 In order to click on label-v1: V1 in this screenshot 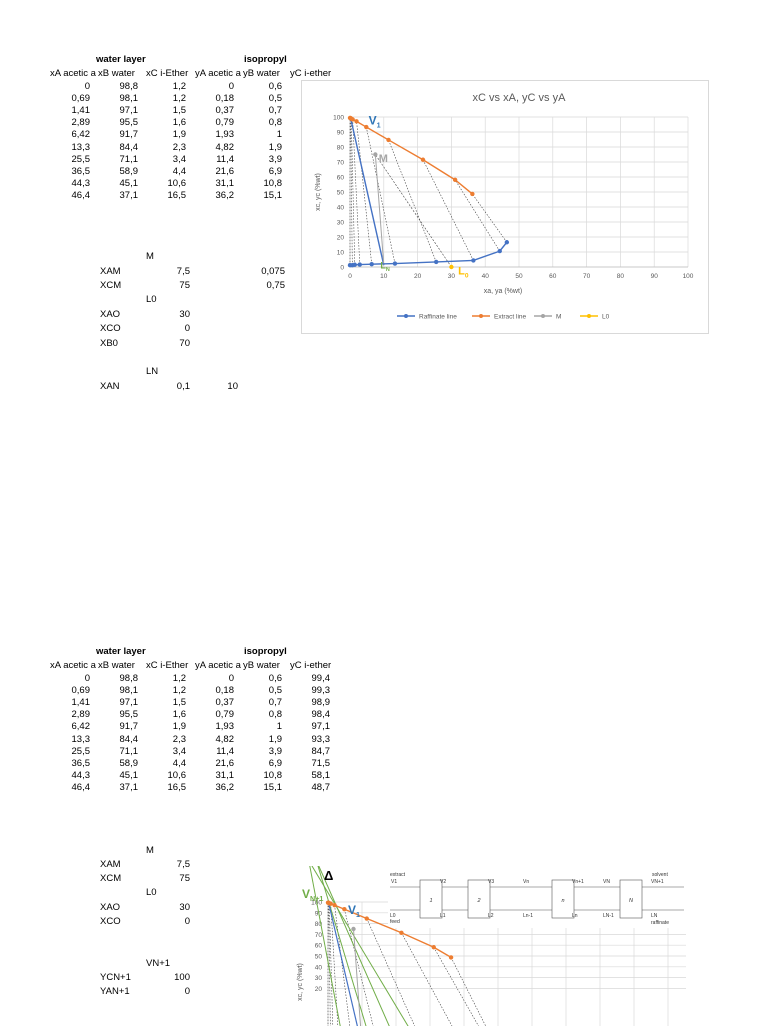, I will do `click(354, 911)`.